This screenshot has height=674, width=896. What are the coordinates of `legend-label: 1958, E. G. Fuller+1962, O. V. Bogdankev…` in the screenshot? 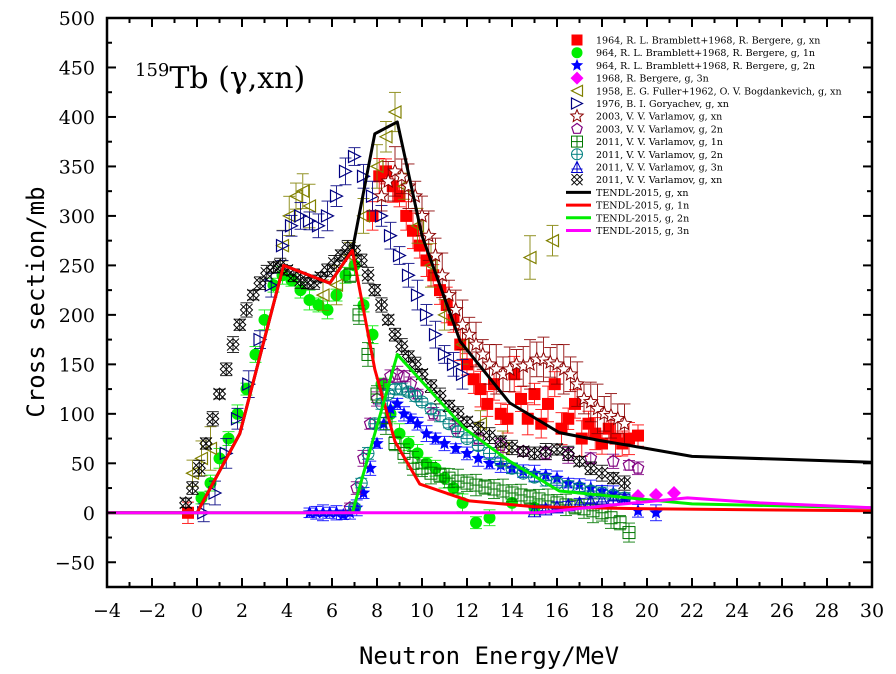 It's located at (719, 91).